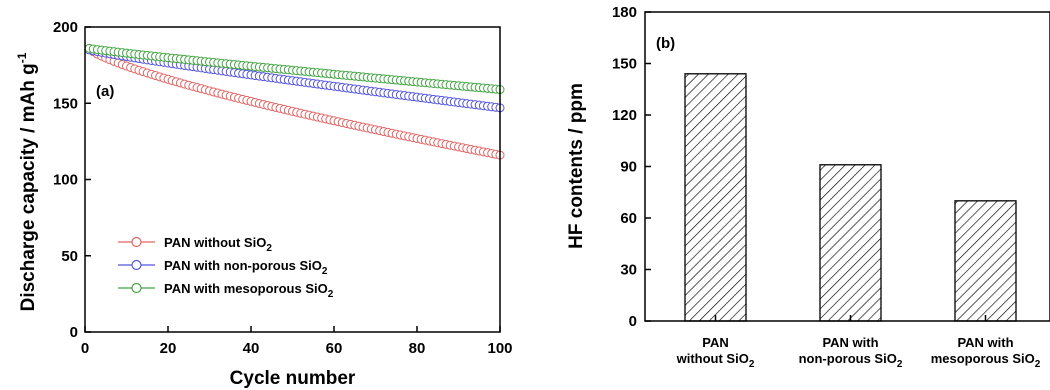  I want to click on chart-b-category-label-line2-text: mesoporous SiO, so click(983, 358).